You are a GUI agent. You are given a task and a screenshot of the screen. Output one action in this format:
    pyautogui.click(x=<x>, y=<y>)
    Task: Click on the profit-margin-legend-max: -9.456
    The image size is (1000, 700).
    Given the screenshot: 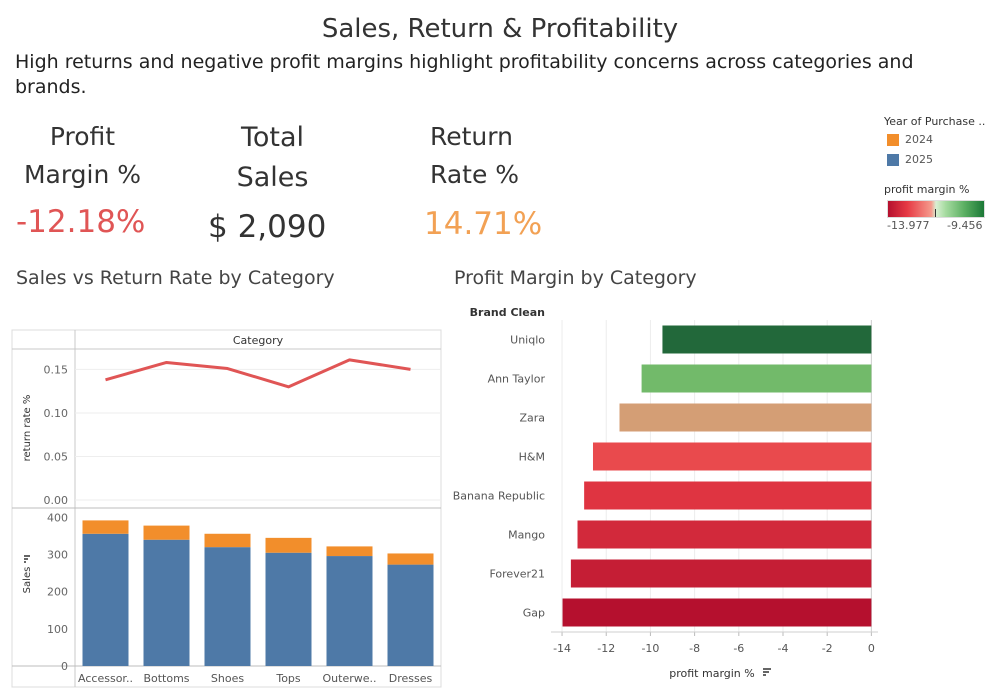 What is the action you would take?
    pyautogui.click(x=965, y=225)
    